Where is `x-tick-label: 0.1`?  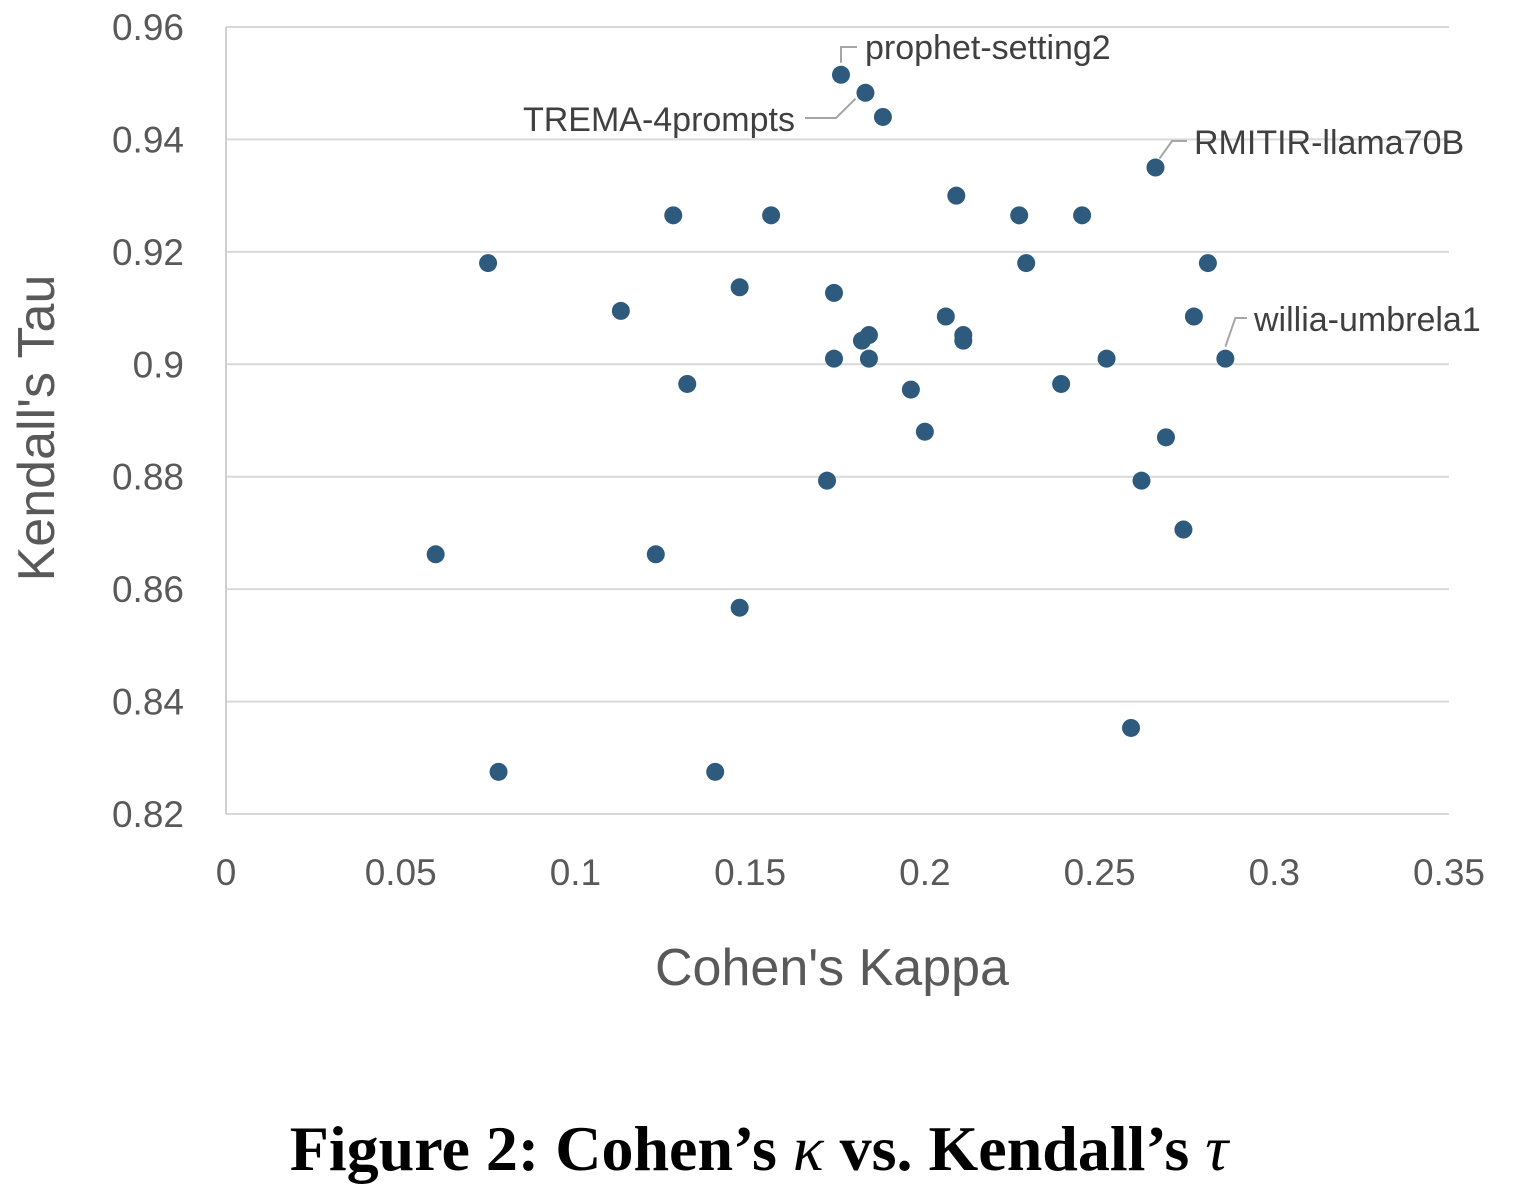 x-tick-label: 0.1 is located at coordinates (575, 872).